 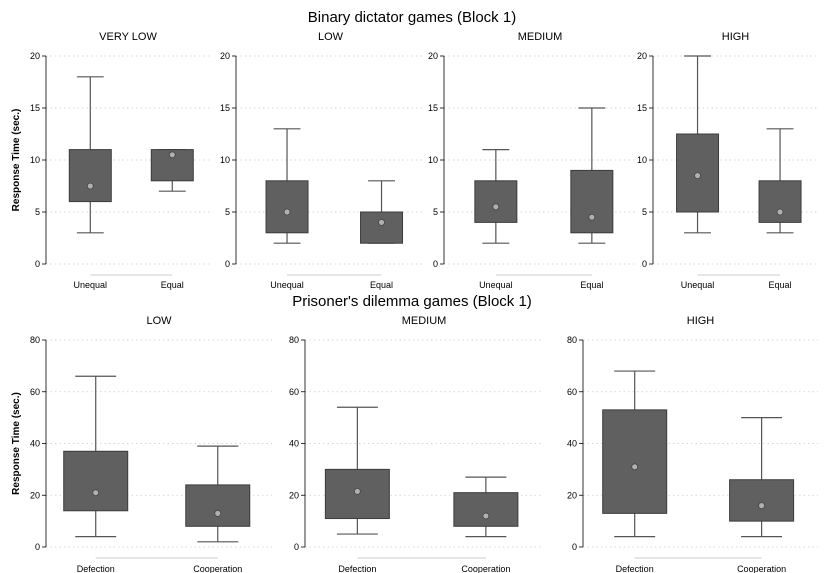 What do you see at coordinates (35, 392) in the screenshot?
I see `y-tick-label-1-0-3: 60` at bounding box center [35, 392].